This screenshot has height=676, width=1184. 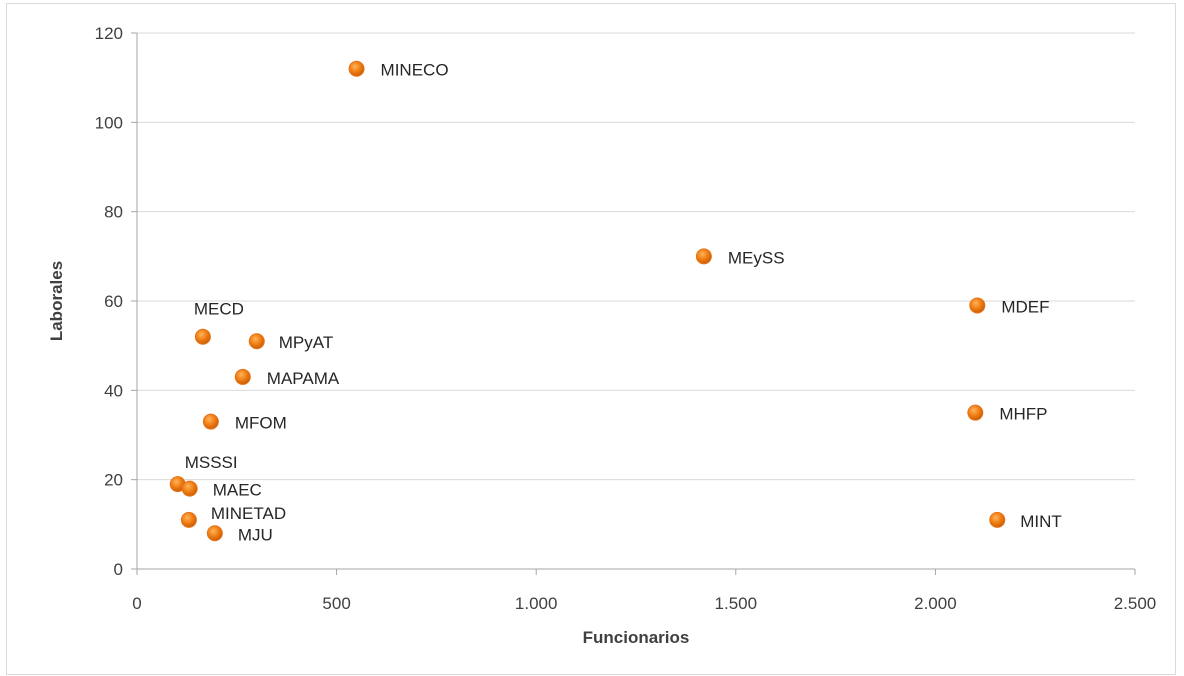 What do you see at coordinates (703, 256) in the screenshot?
I see `data-point-meyss` at bounding box center [703, 256].